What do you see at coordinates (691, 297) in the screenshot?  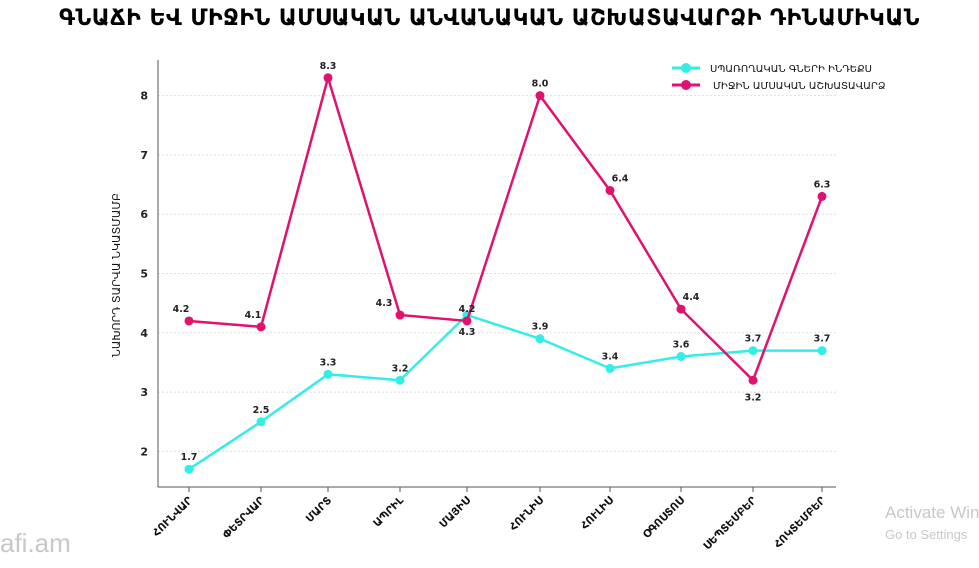 I see `data-label: 4.4` at bounding box center [691, 297].